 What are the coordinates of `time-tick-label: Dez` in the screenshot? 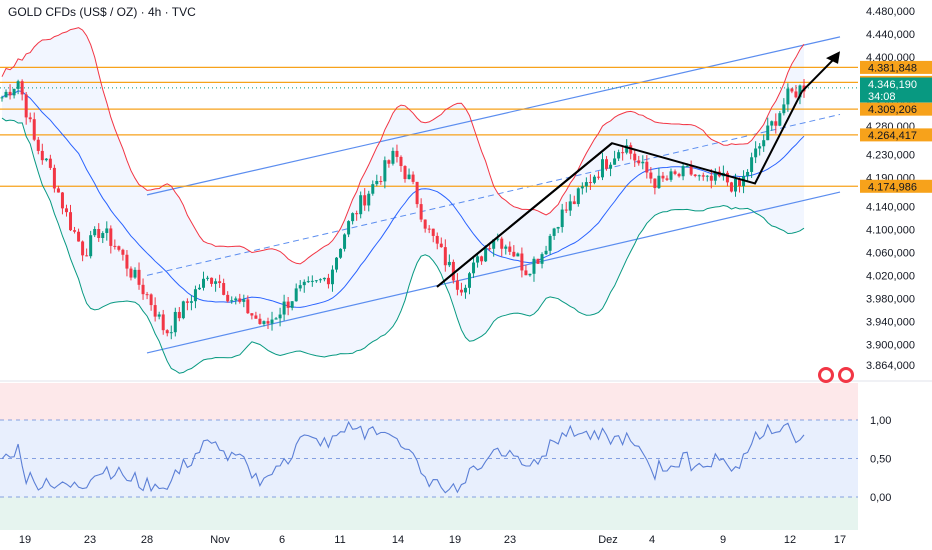 It's located at (608, 540).